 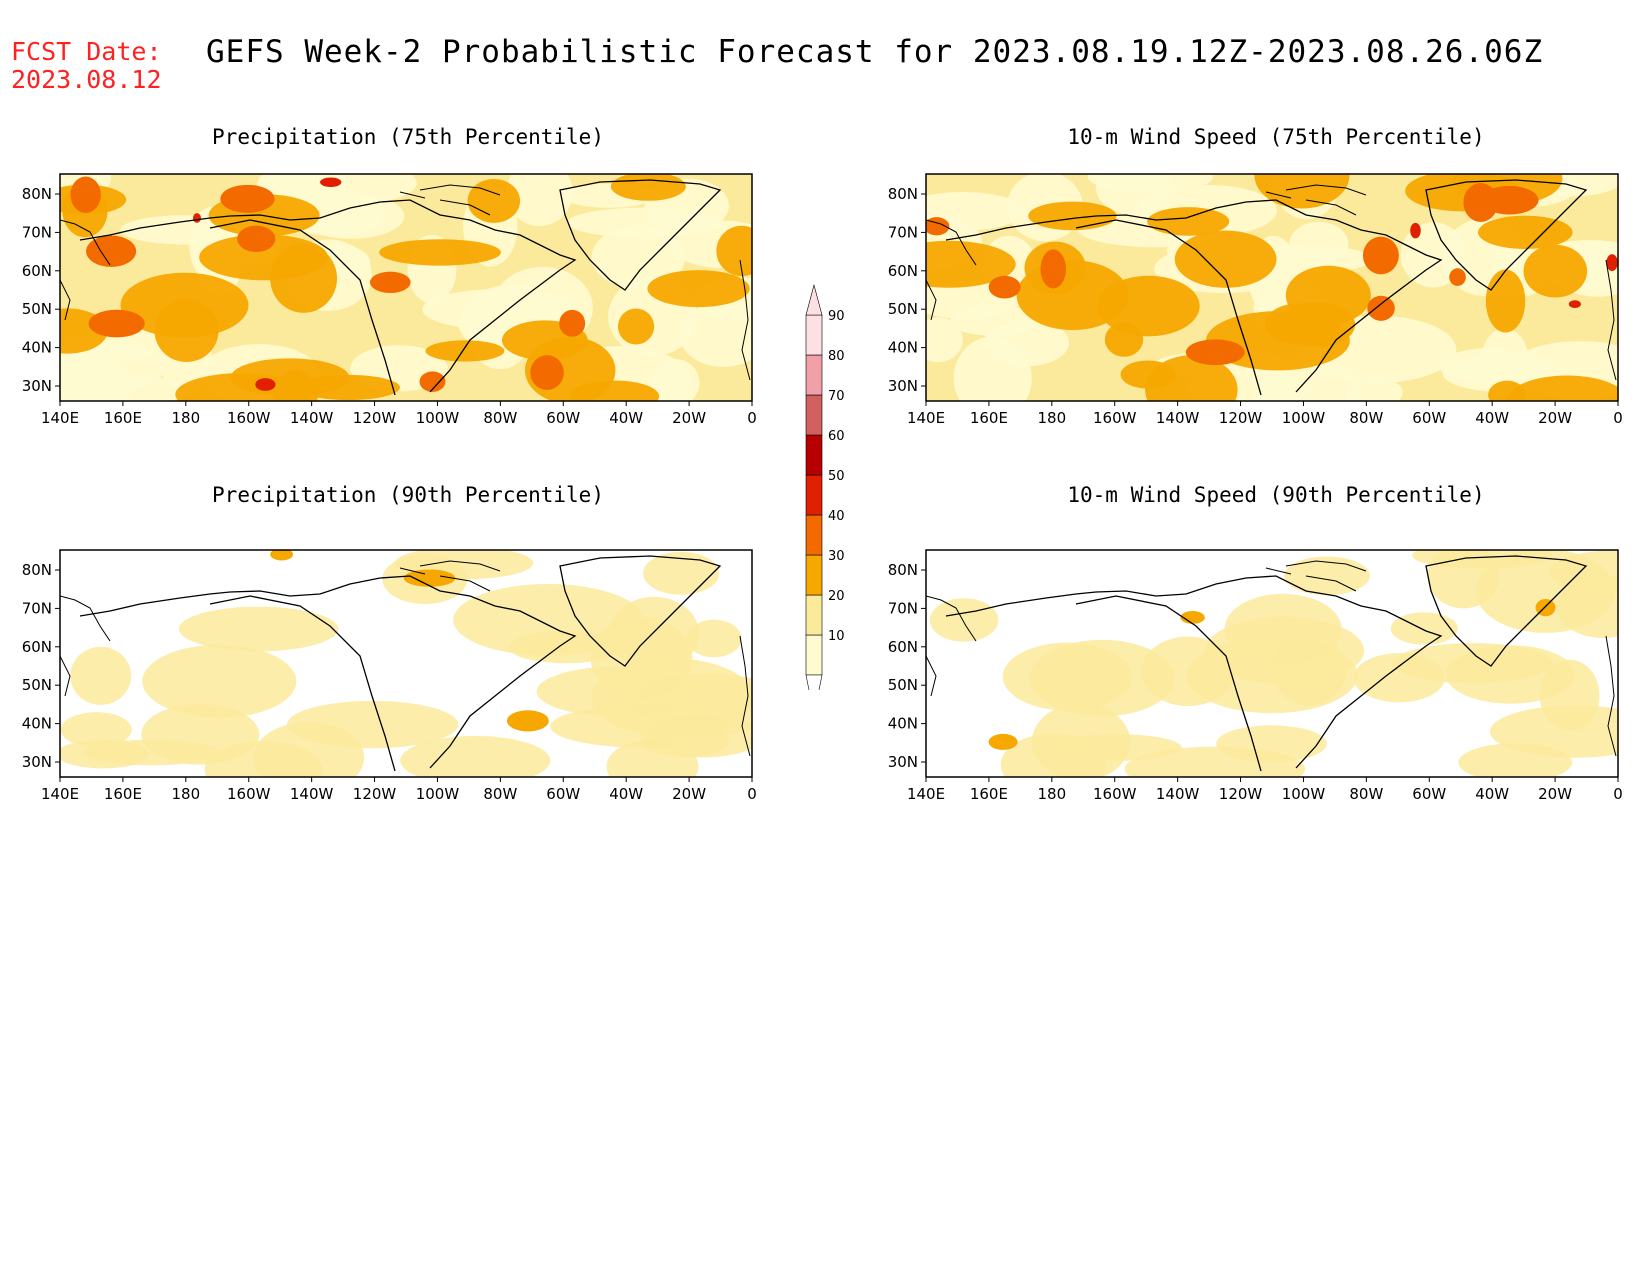 I want to click on lat-label: 70N, so click(x=37, y=232).